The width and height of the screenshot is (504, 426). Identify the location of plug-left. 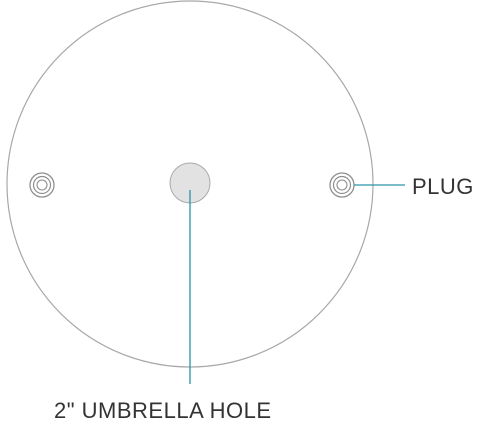
(42, 185).